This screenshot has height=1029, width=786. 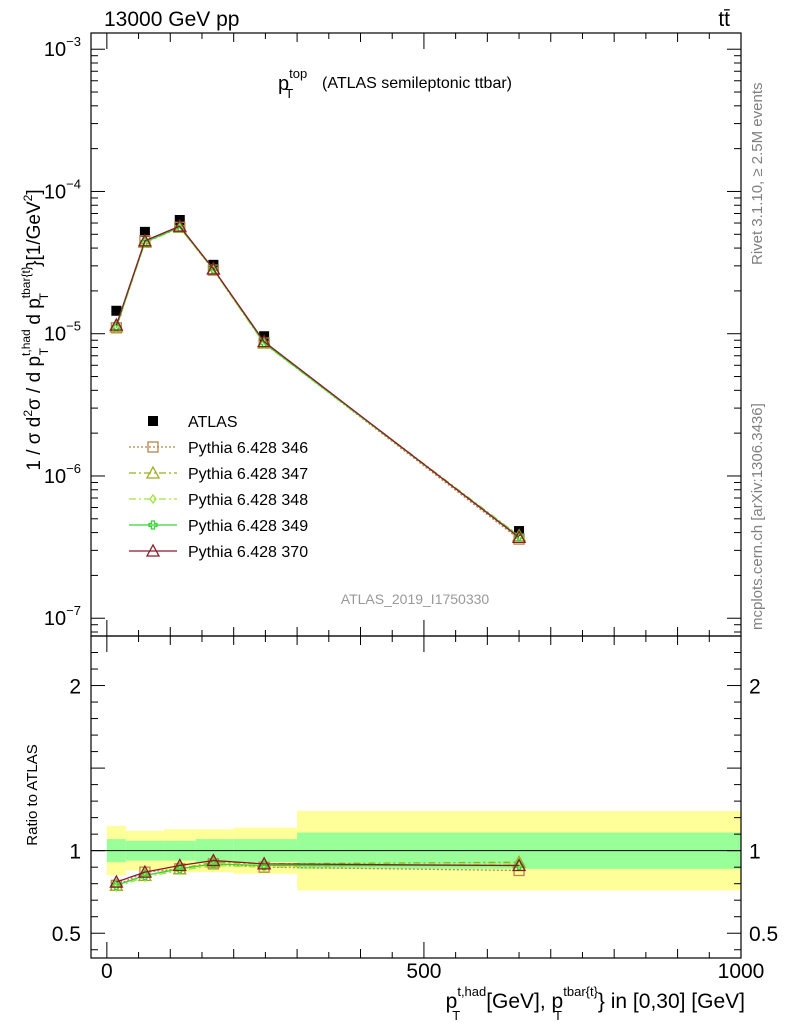 What do you see at coordinates (757, 516) in the screenshot?
I see `mcplots-label: mcplots.cern.ch [arXiv:1306.3436]` at bounding box center [757, 516].